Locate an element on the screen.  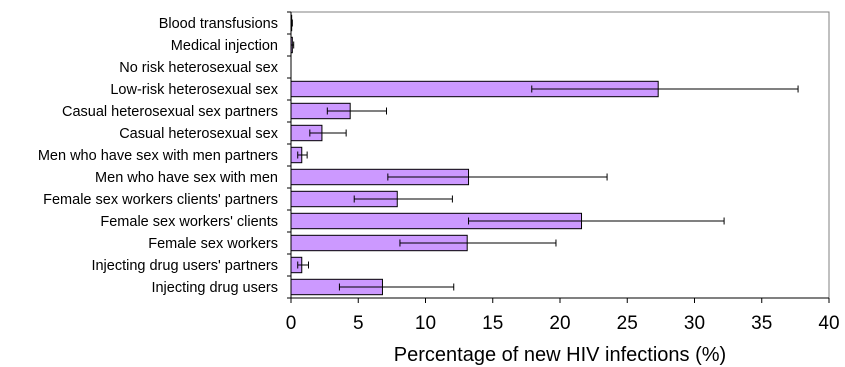
x-tick-label-15: 15 is located at coordinates (492, 323).